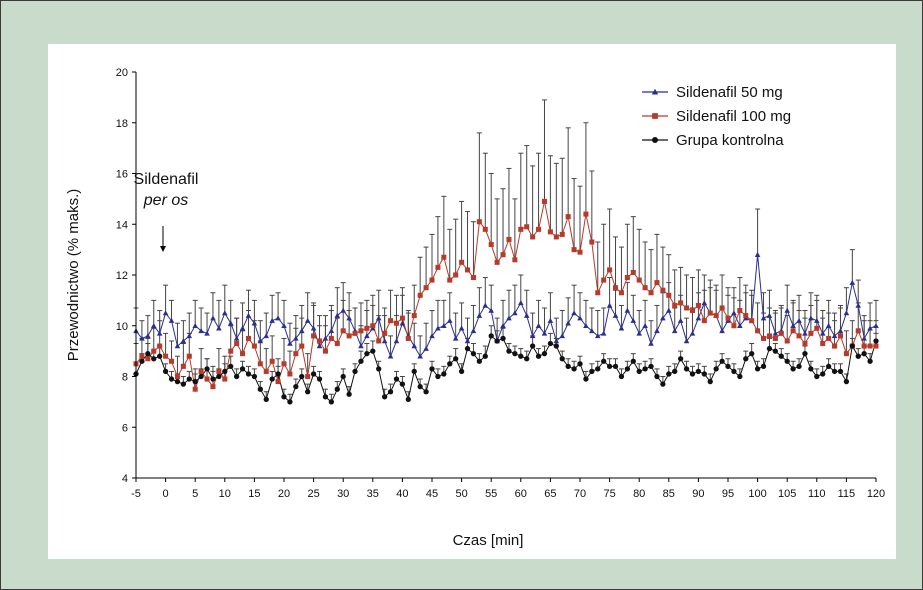  Describe the element at coordinates (136, 494) in the screenshot. I see `x-tick-label: -5` at that location.